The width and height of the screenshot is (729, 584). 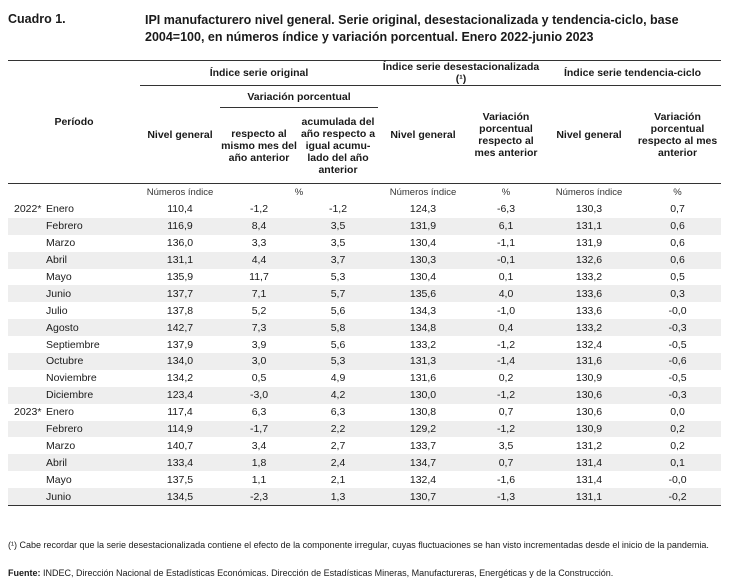 What do you see at coordinates (589, 445) in the screenshot?
I see `nivel-tendencia-cell: 131,2` at bounding box center [589, 445].